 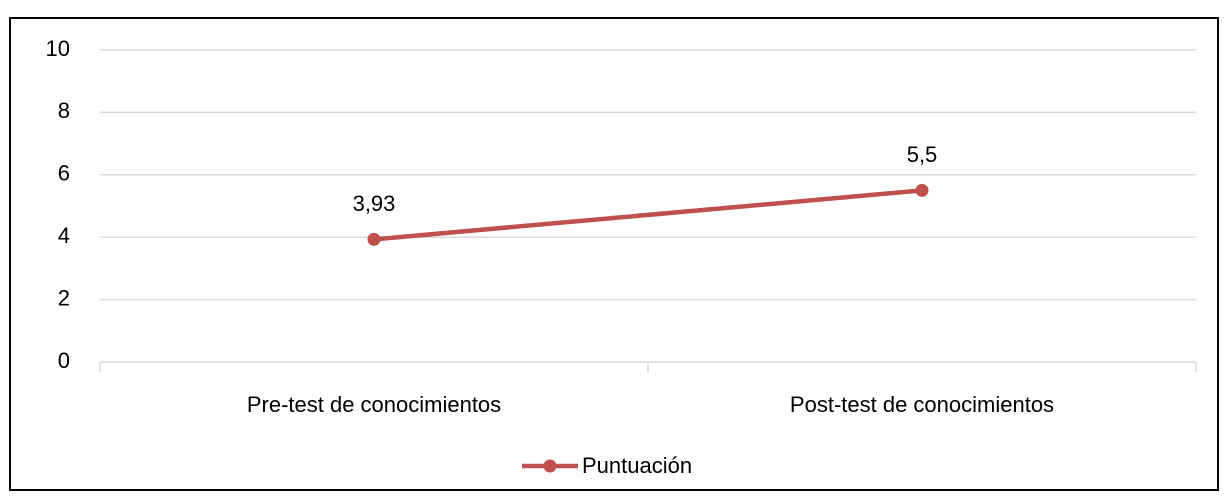 What do you see at coordinates (64, 235) in the screenshot?
I see `y-tick-label: 4` at bounding box center [64, 235].